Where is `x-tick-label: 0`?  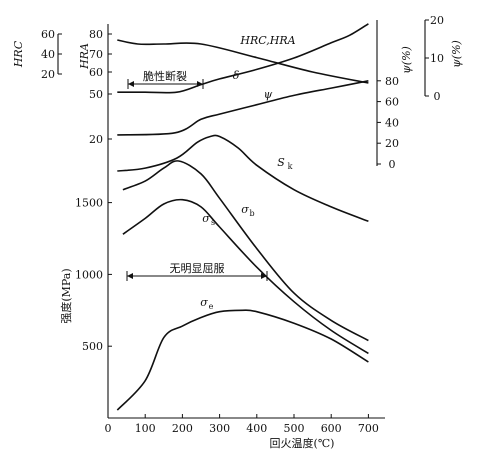
x-tick-label: 0 is located at coordinates (108, 428).